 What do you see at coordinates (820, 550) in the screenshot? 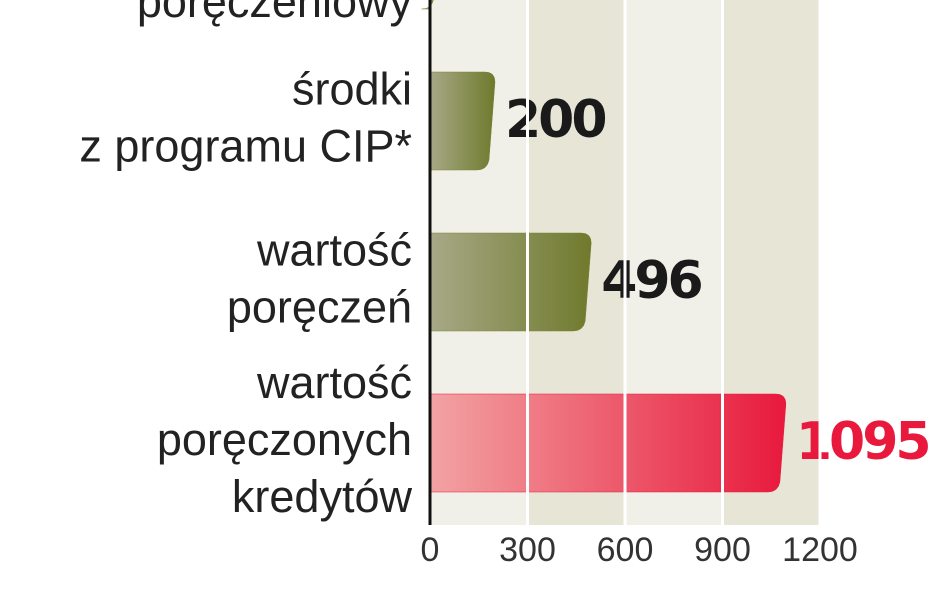
I see `x-tick-label: 1200` at bounding box center [820, 550].